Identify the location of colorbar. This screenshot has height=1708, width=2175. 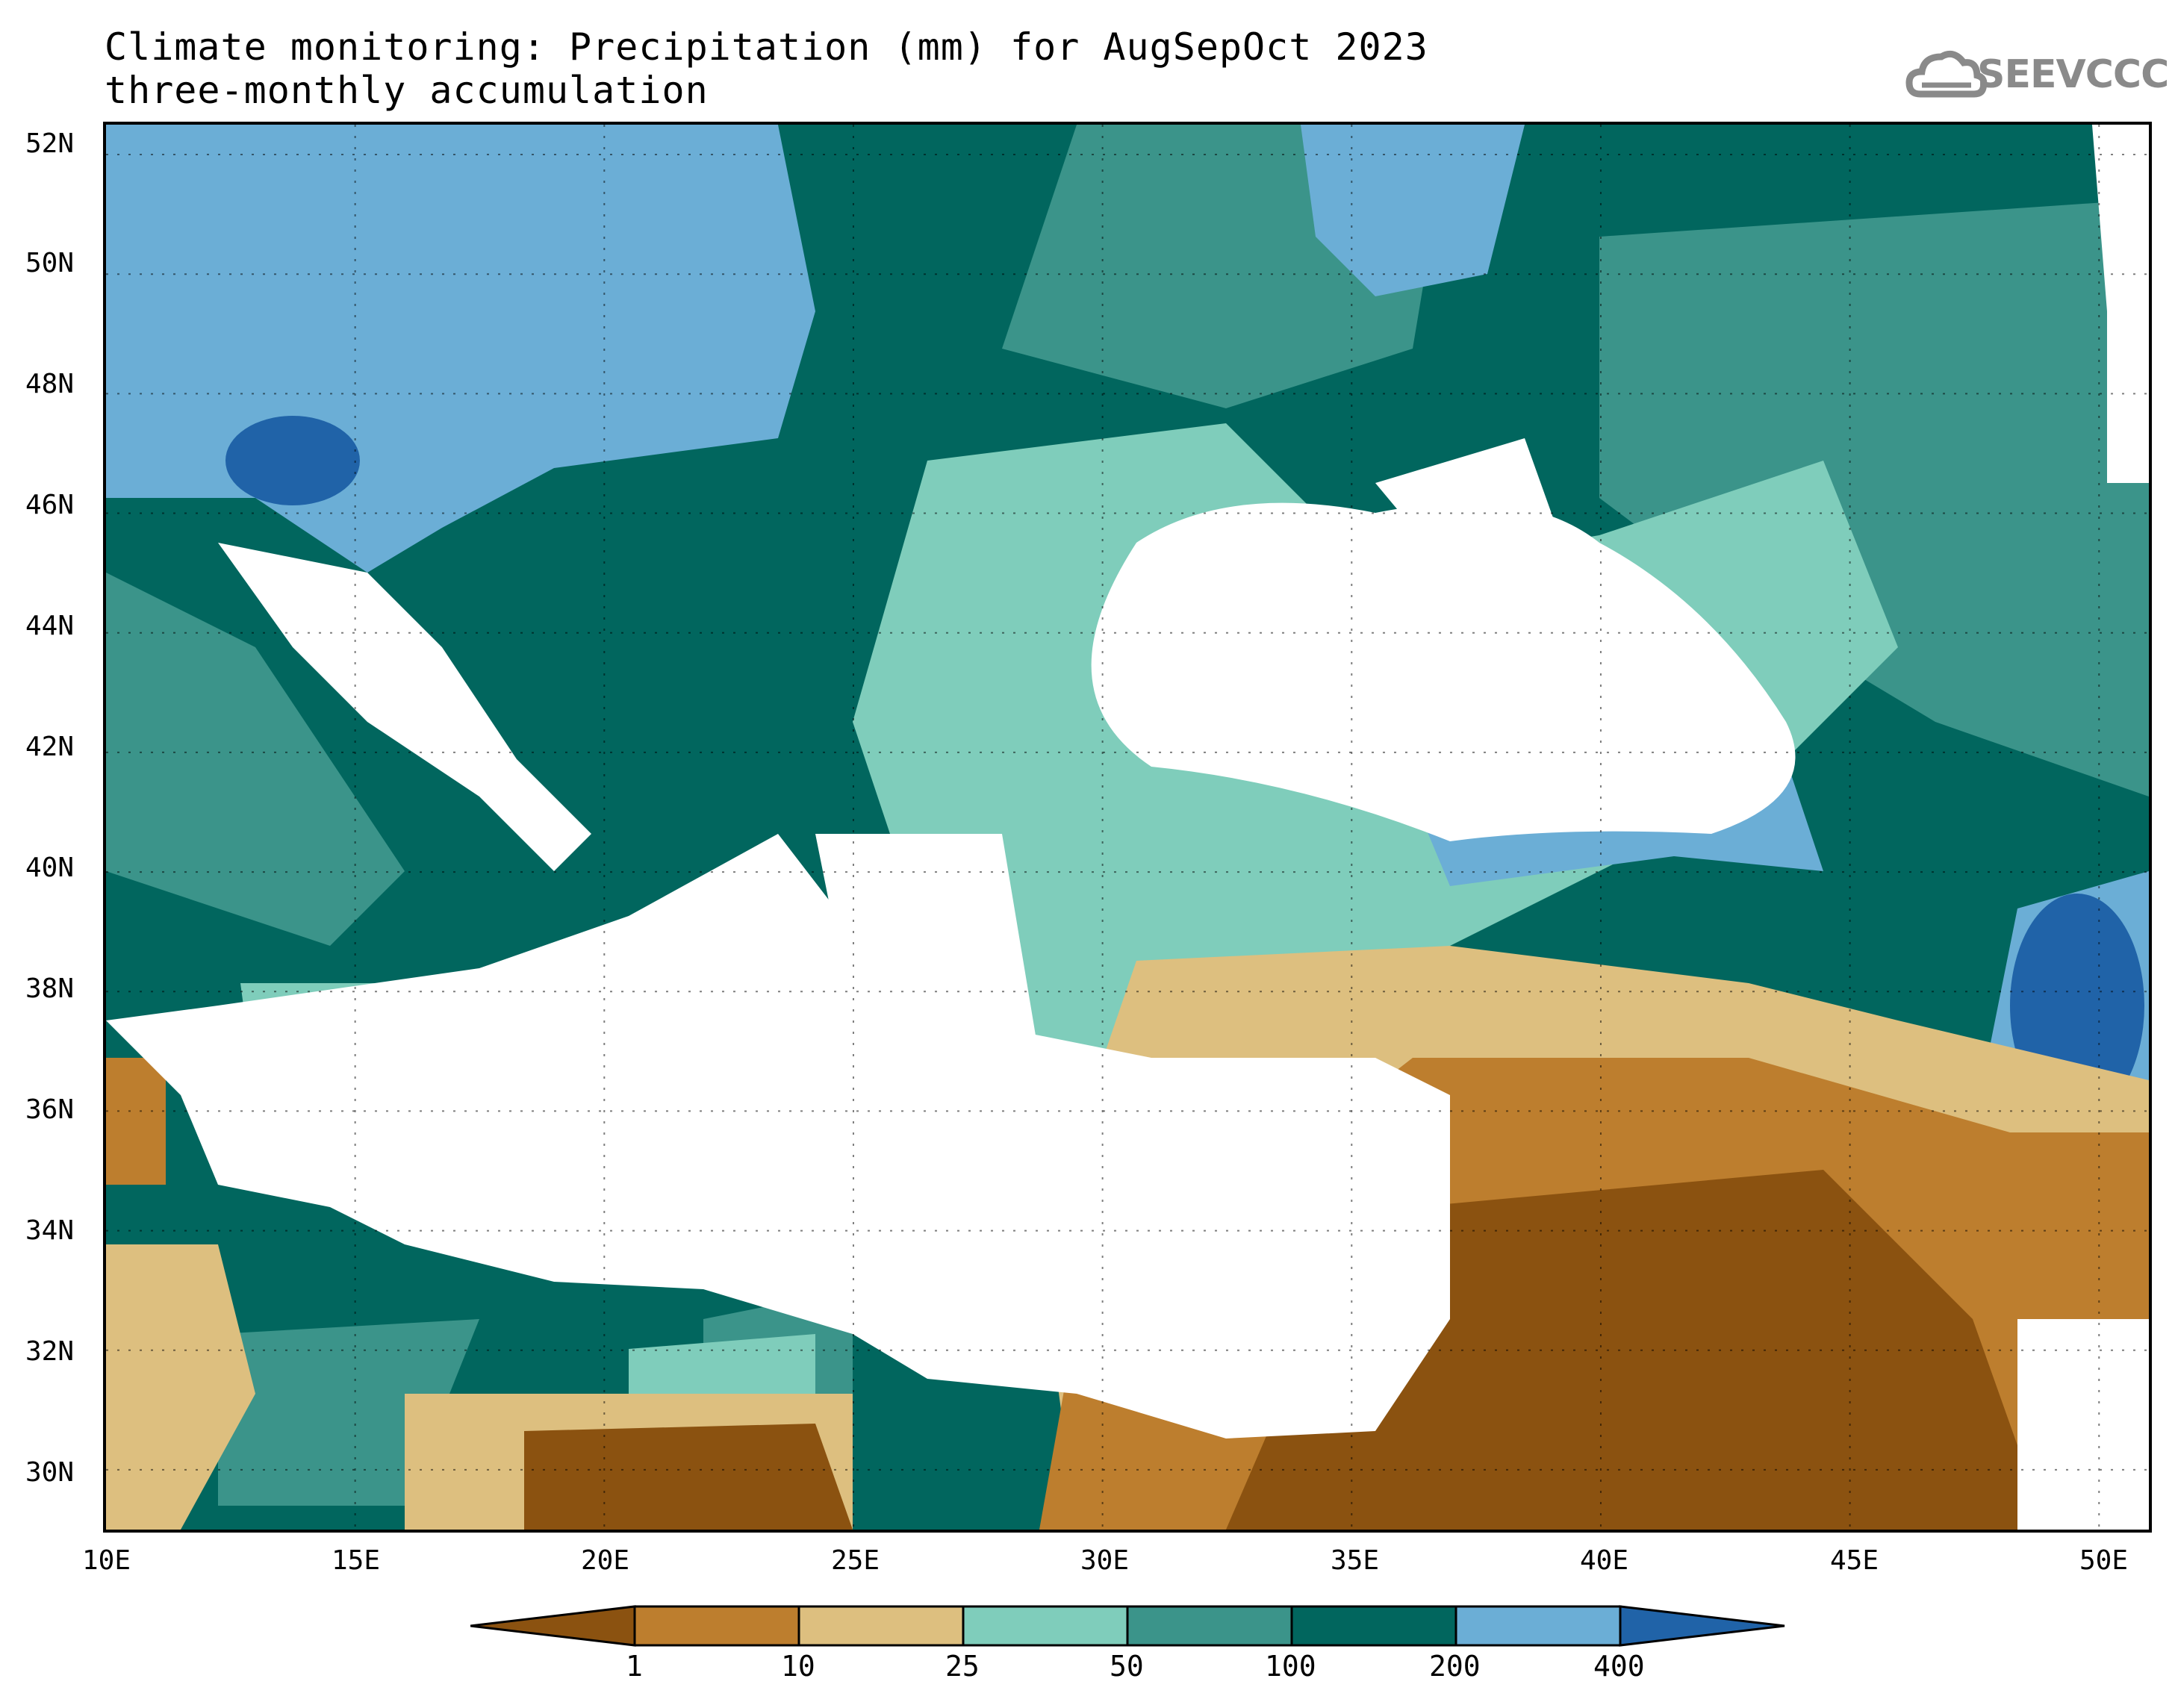
(1127, 1626).